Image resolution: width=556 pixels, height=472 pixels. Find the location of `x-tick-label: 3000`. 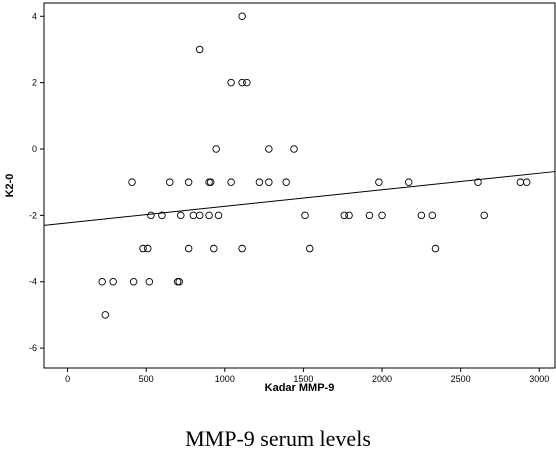

x-tick-label: 3000 is located at coordinates (539, 379).